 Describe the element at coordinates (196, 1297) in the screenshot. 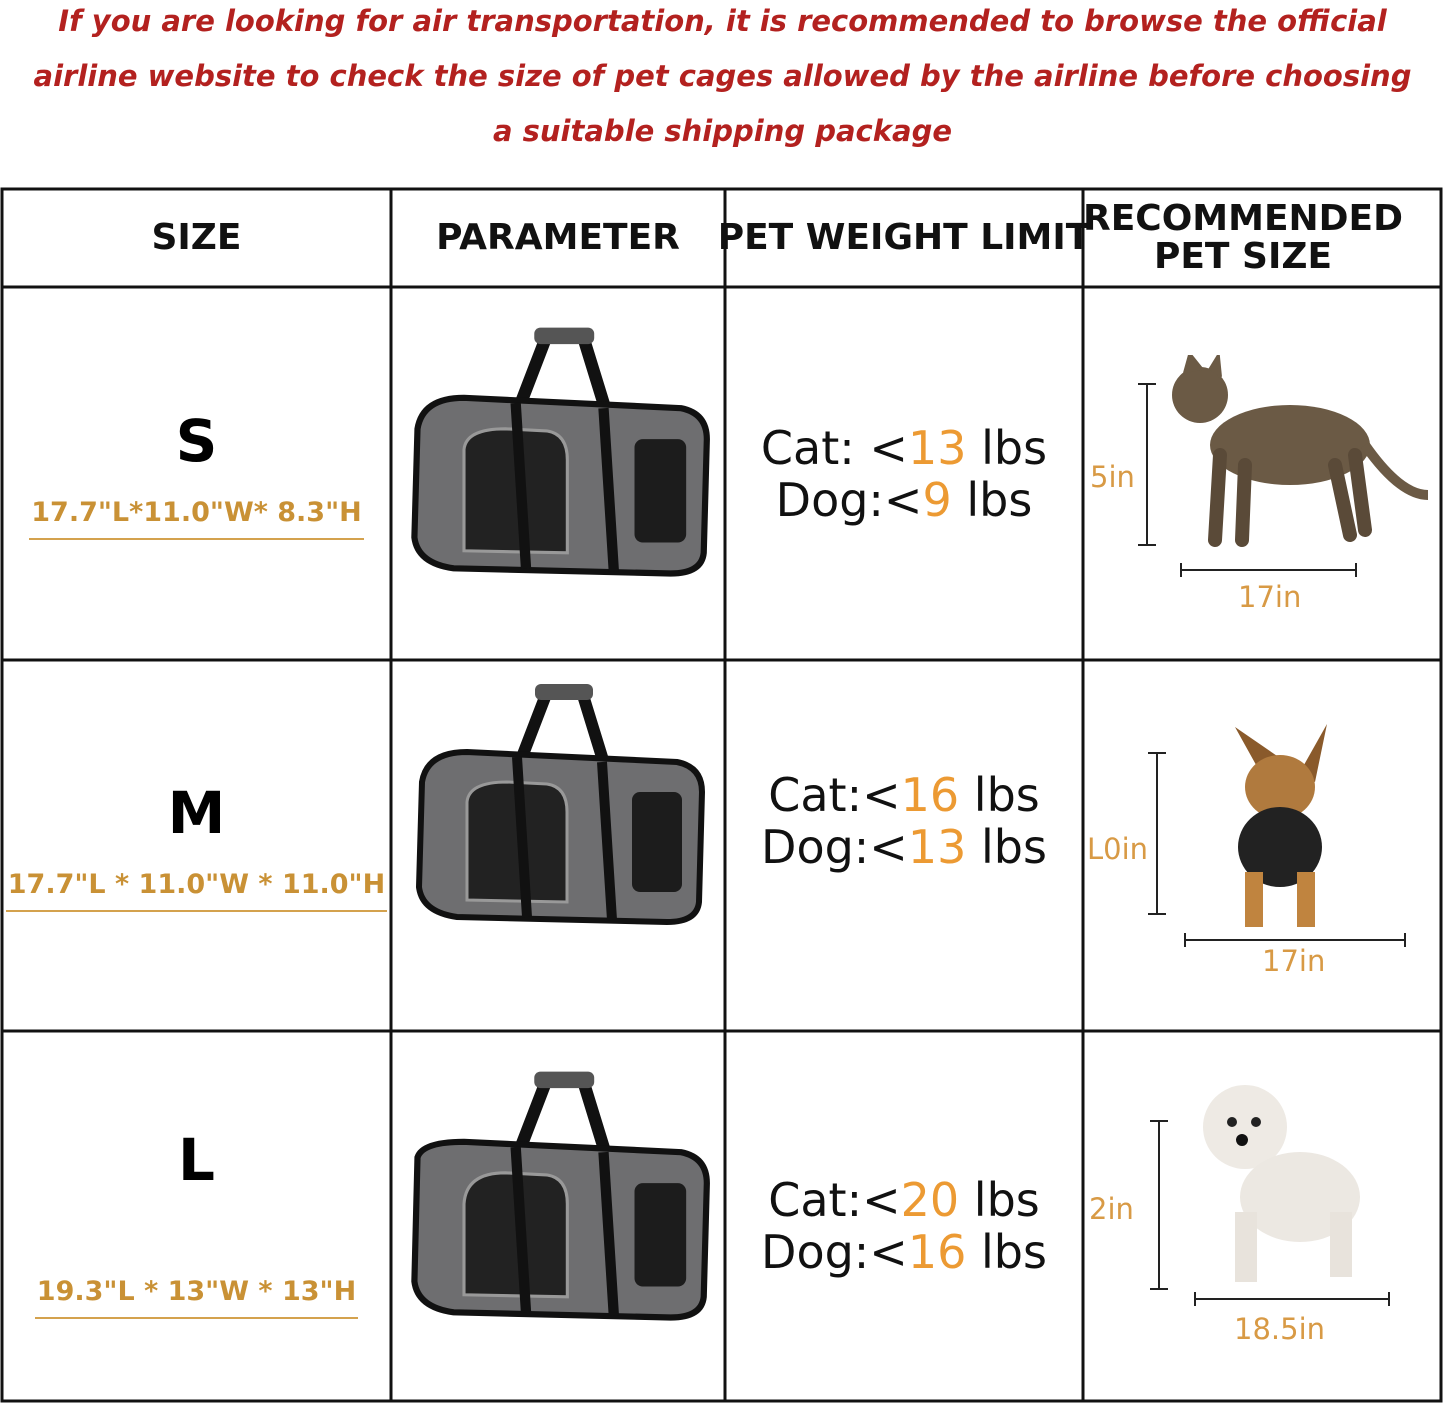

I see `carrier-dimensions: 19.3"L * 13"W * 13"H` at that location.